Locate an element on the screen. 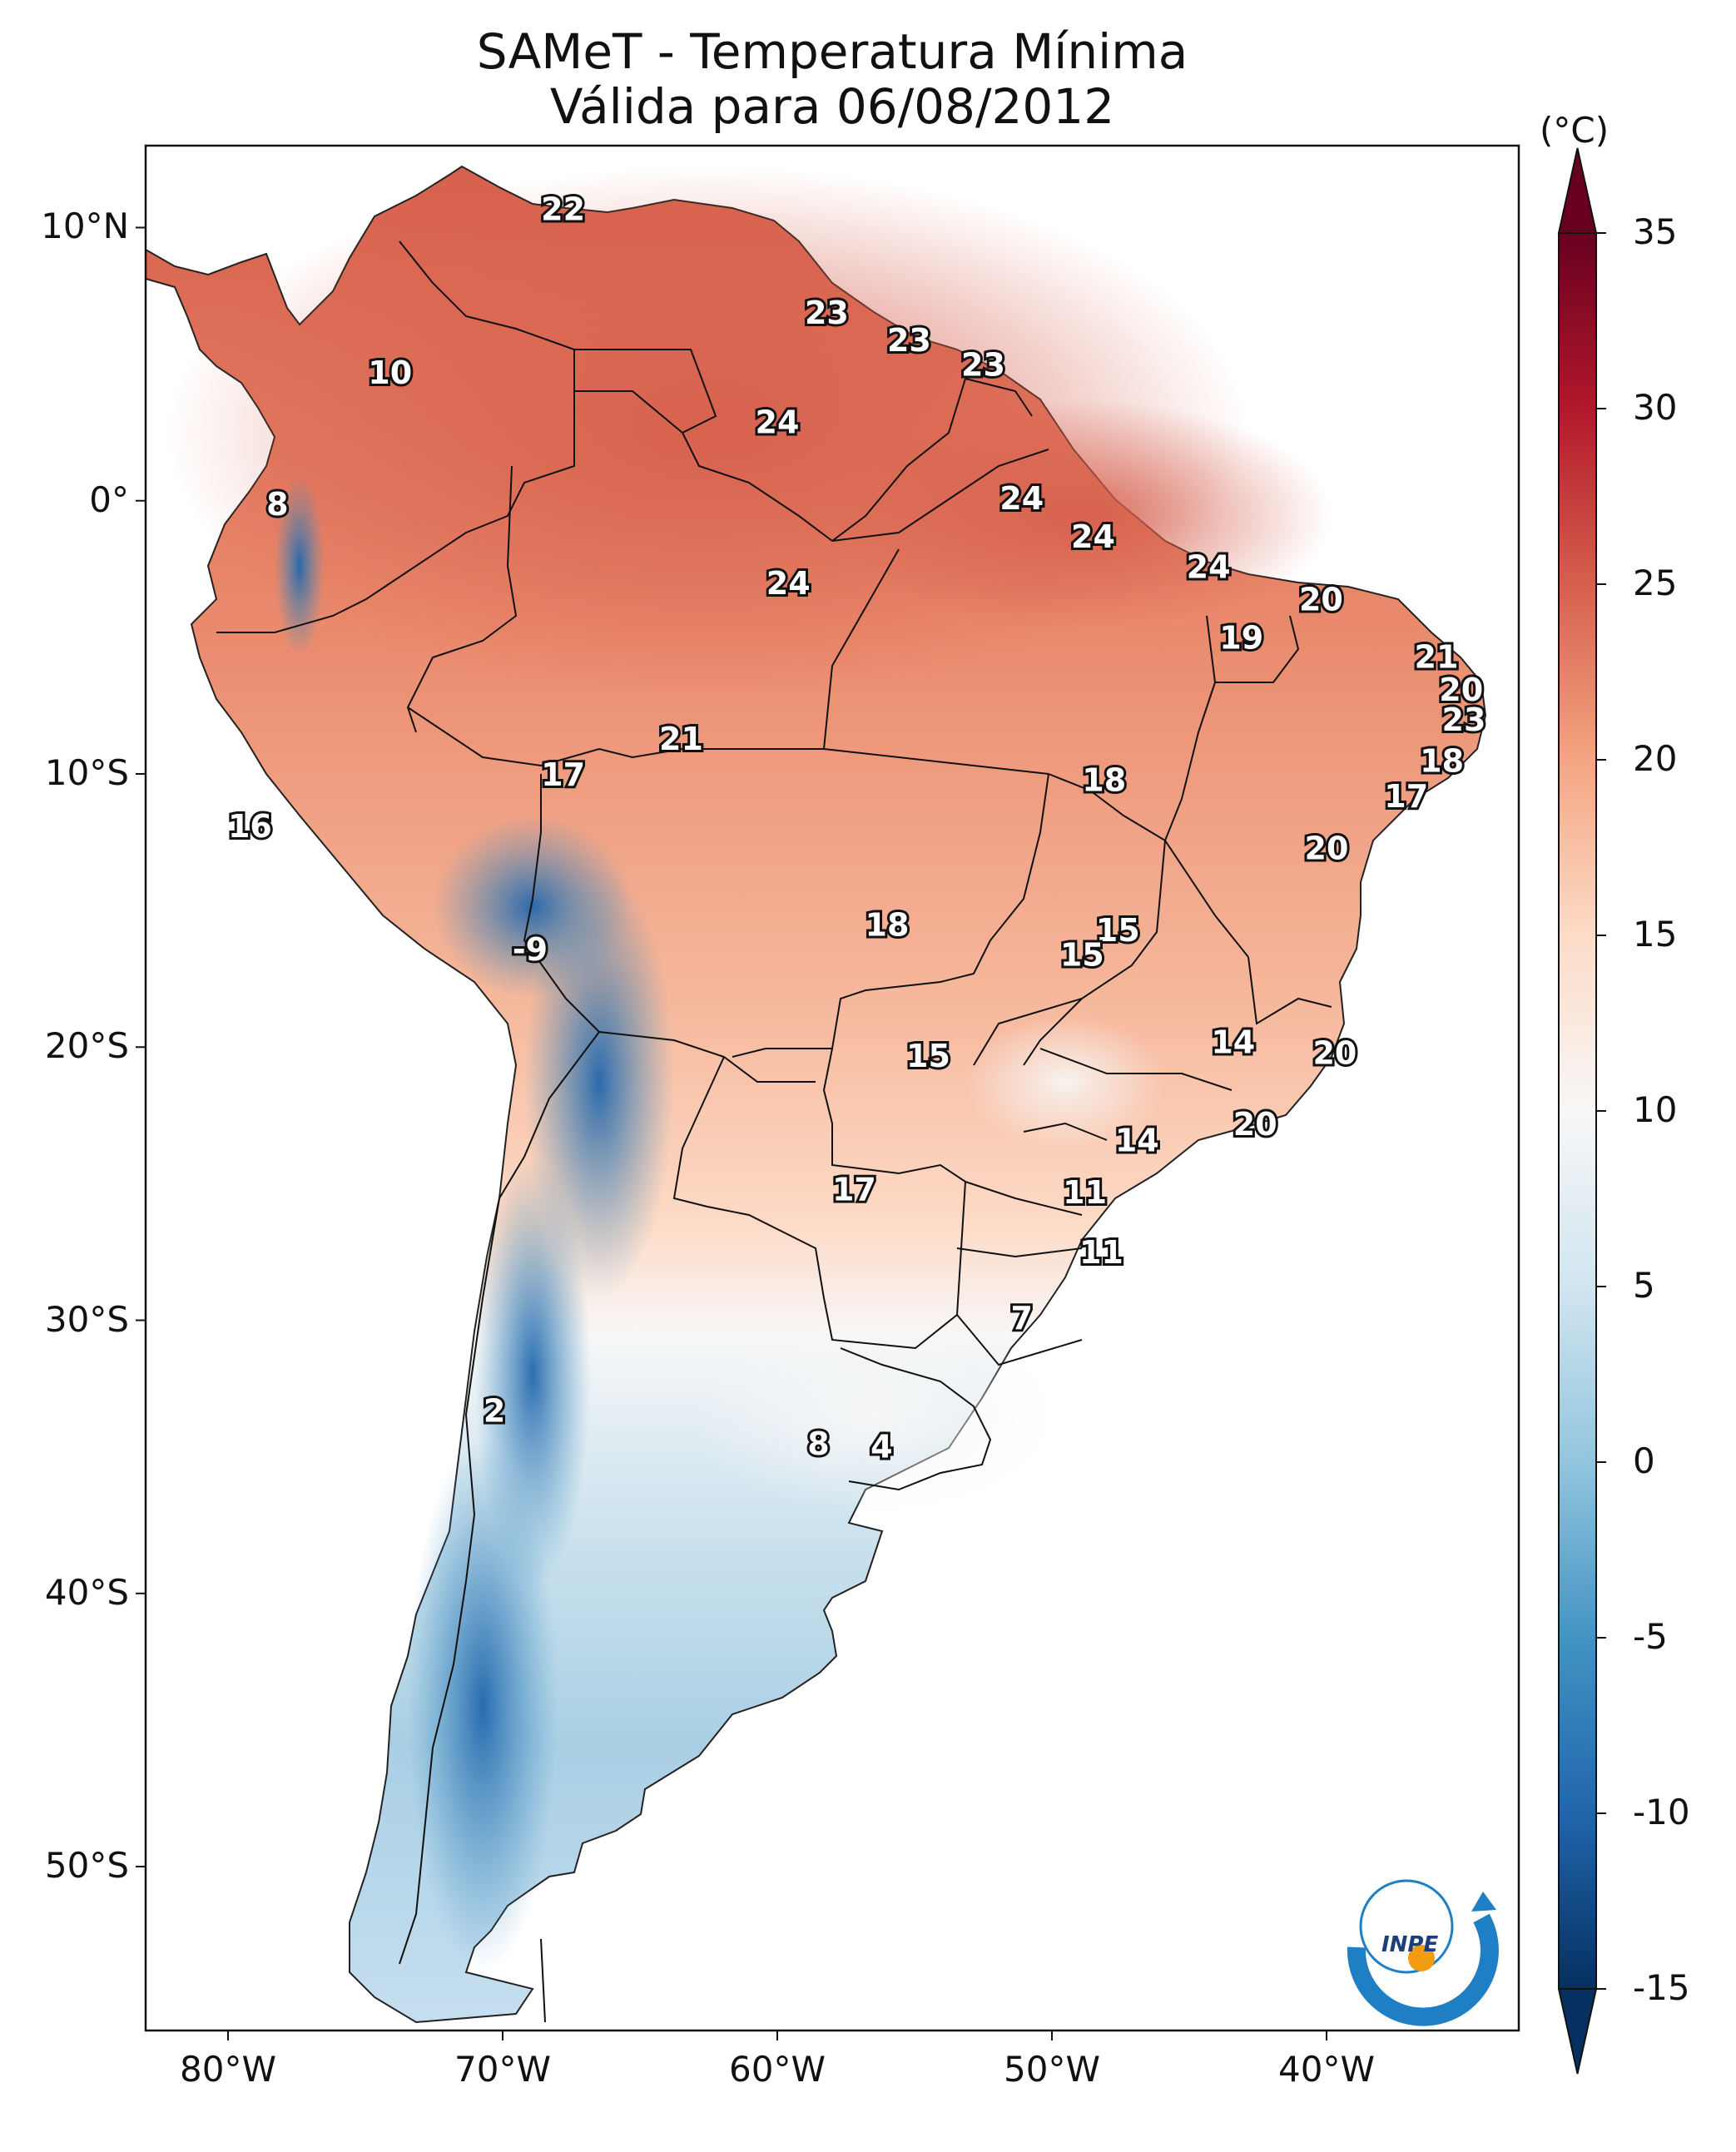 This screenshot has height=2152, width=1736. colorbar-tick-label: 10 is located at coordinates (1656, 1109).